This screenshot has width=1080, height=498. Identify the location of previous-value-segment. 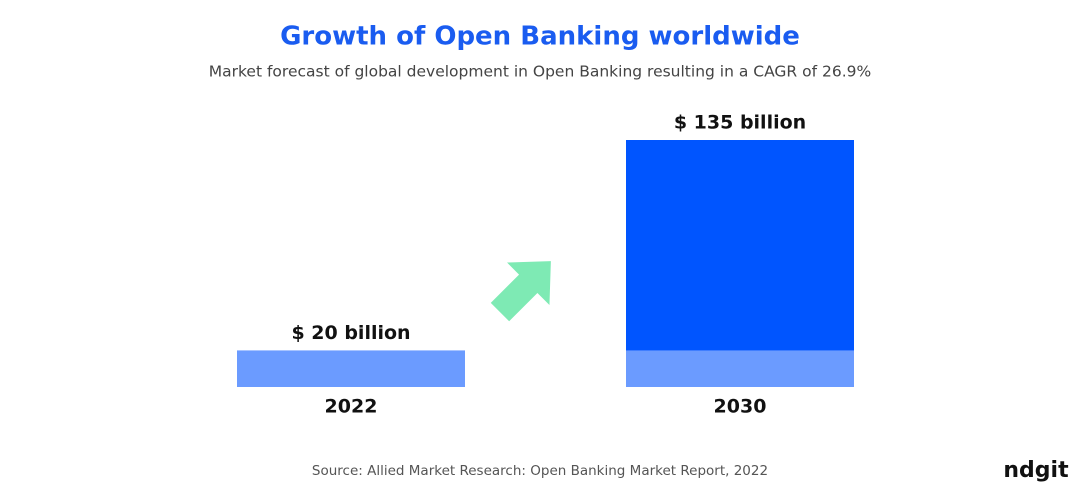
(740, 368).